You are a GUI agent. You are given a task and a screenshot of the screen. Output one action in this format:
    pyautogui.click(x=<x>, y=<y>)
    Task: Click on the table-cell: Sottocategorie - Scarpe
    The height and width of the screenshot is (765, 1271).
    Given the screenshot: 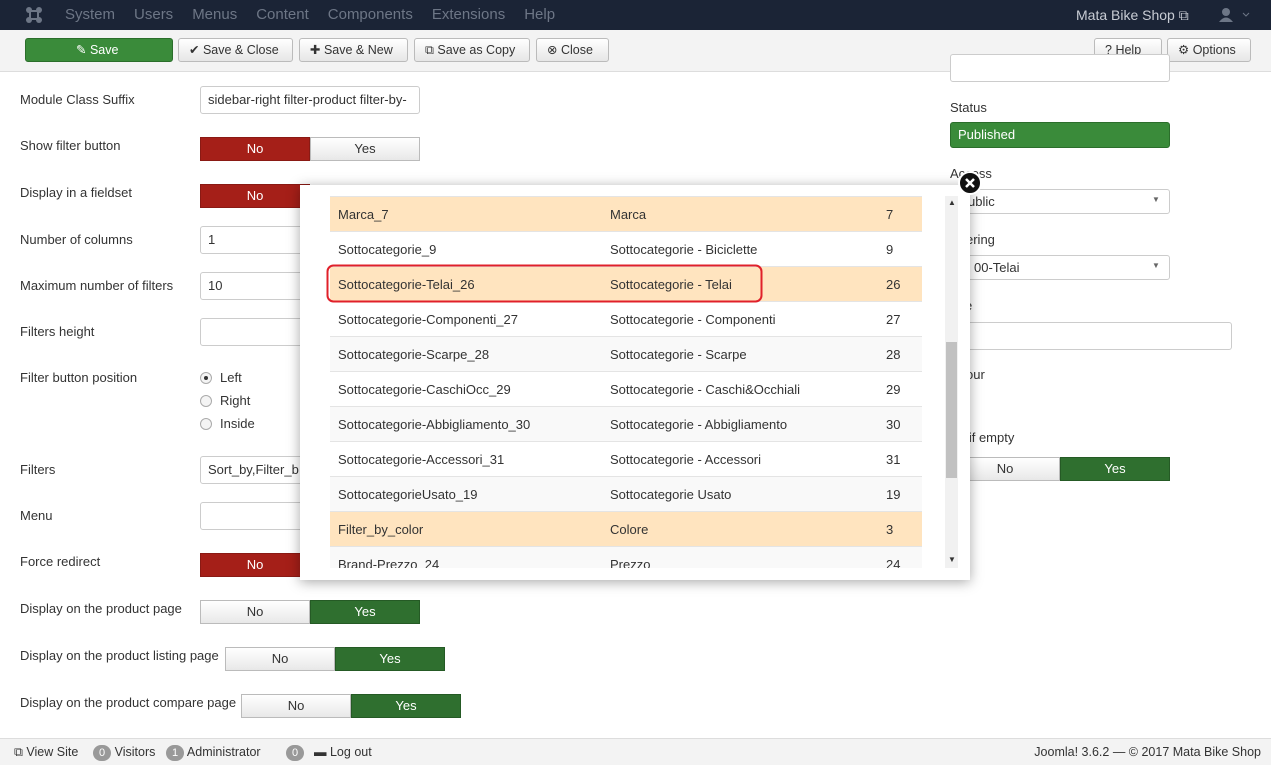 What is the action you would take?
    pyautogui.click(x=678, y=354)
    